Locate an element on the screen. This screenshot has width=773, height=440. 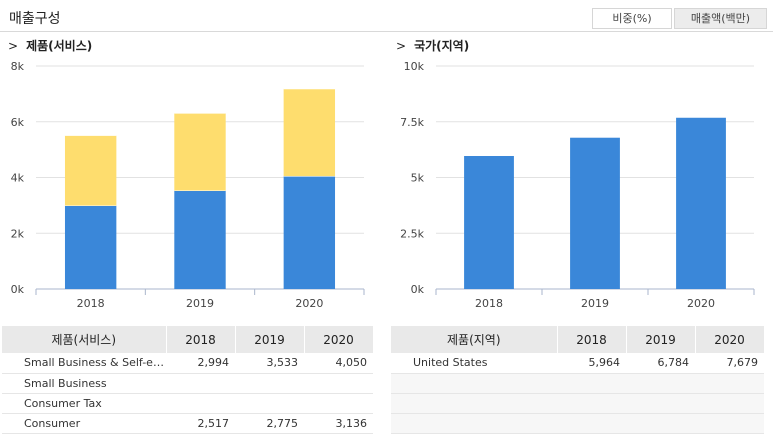
row-label: Small Business is located at coordinates (84, 383).